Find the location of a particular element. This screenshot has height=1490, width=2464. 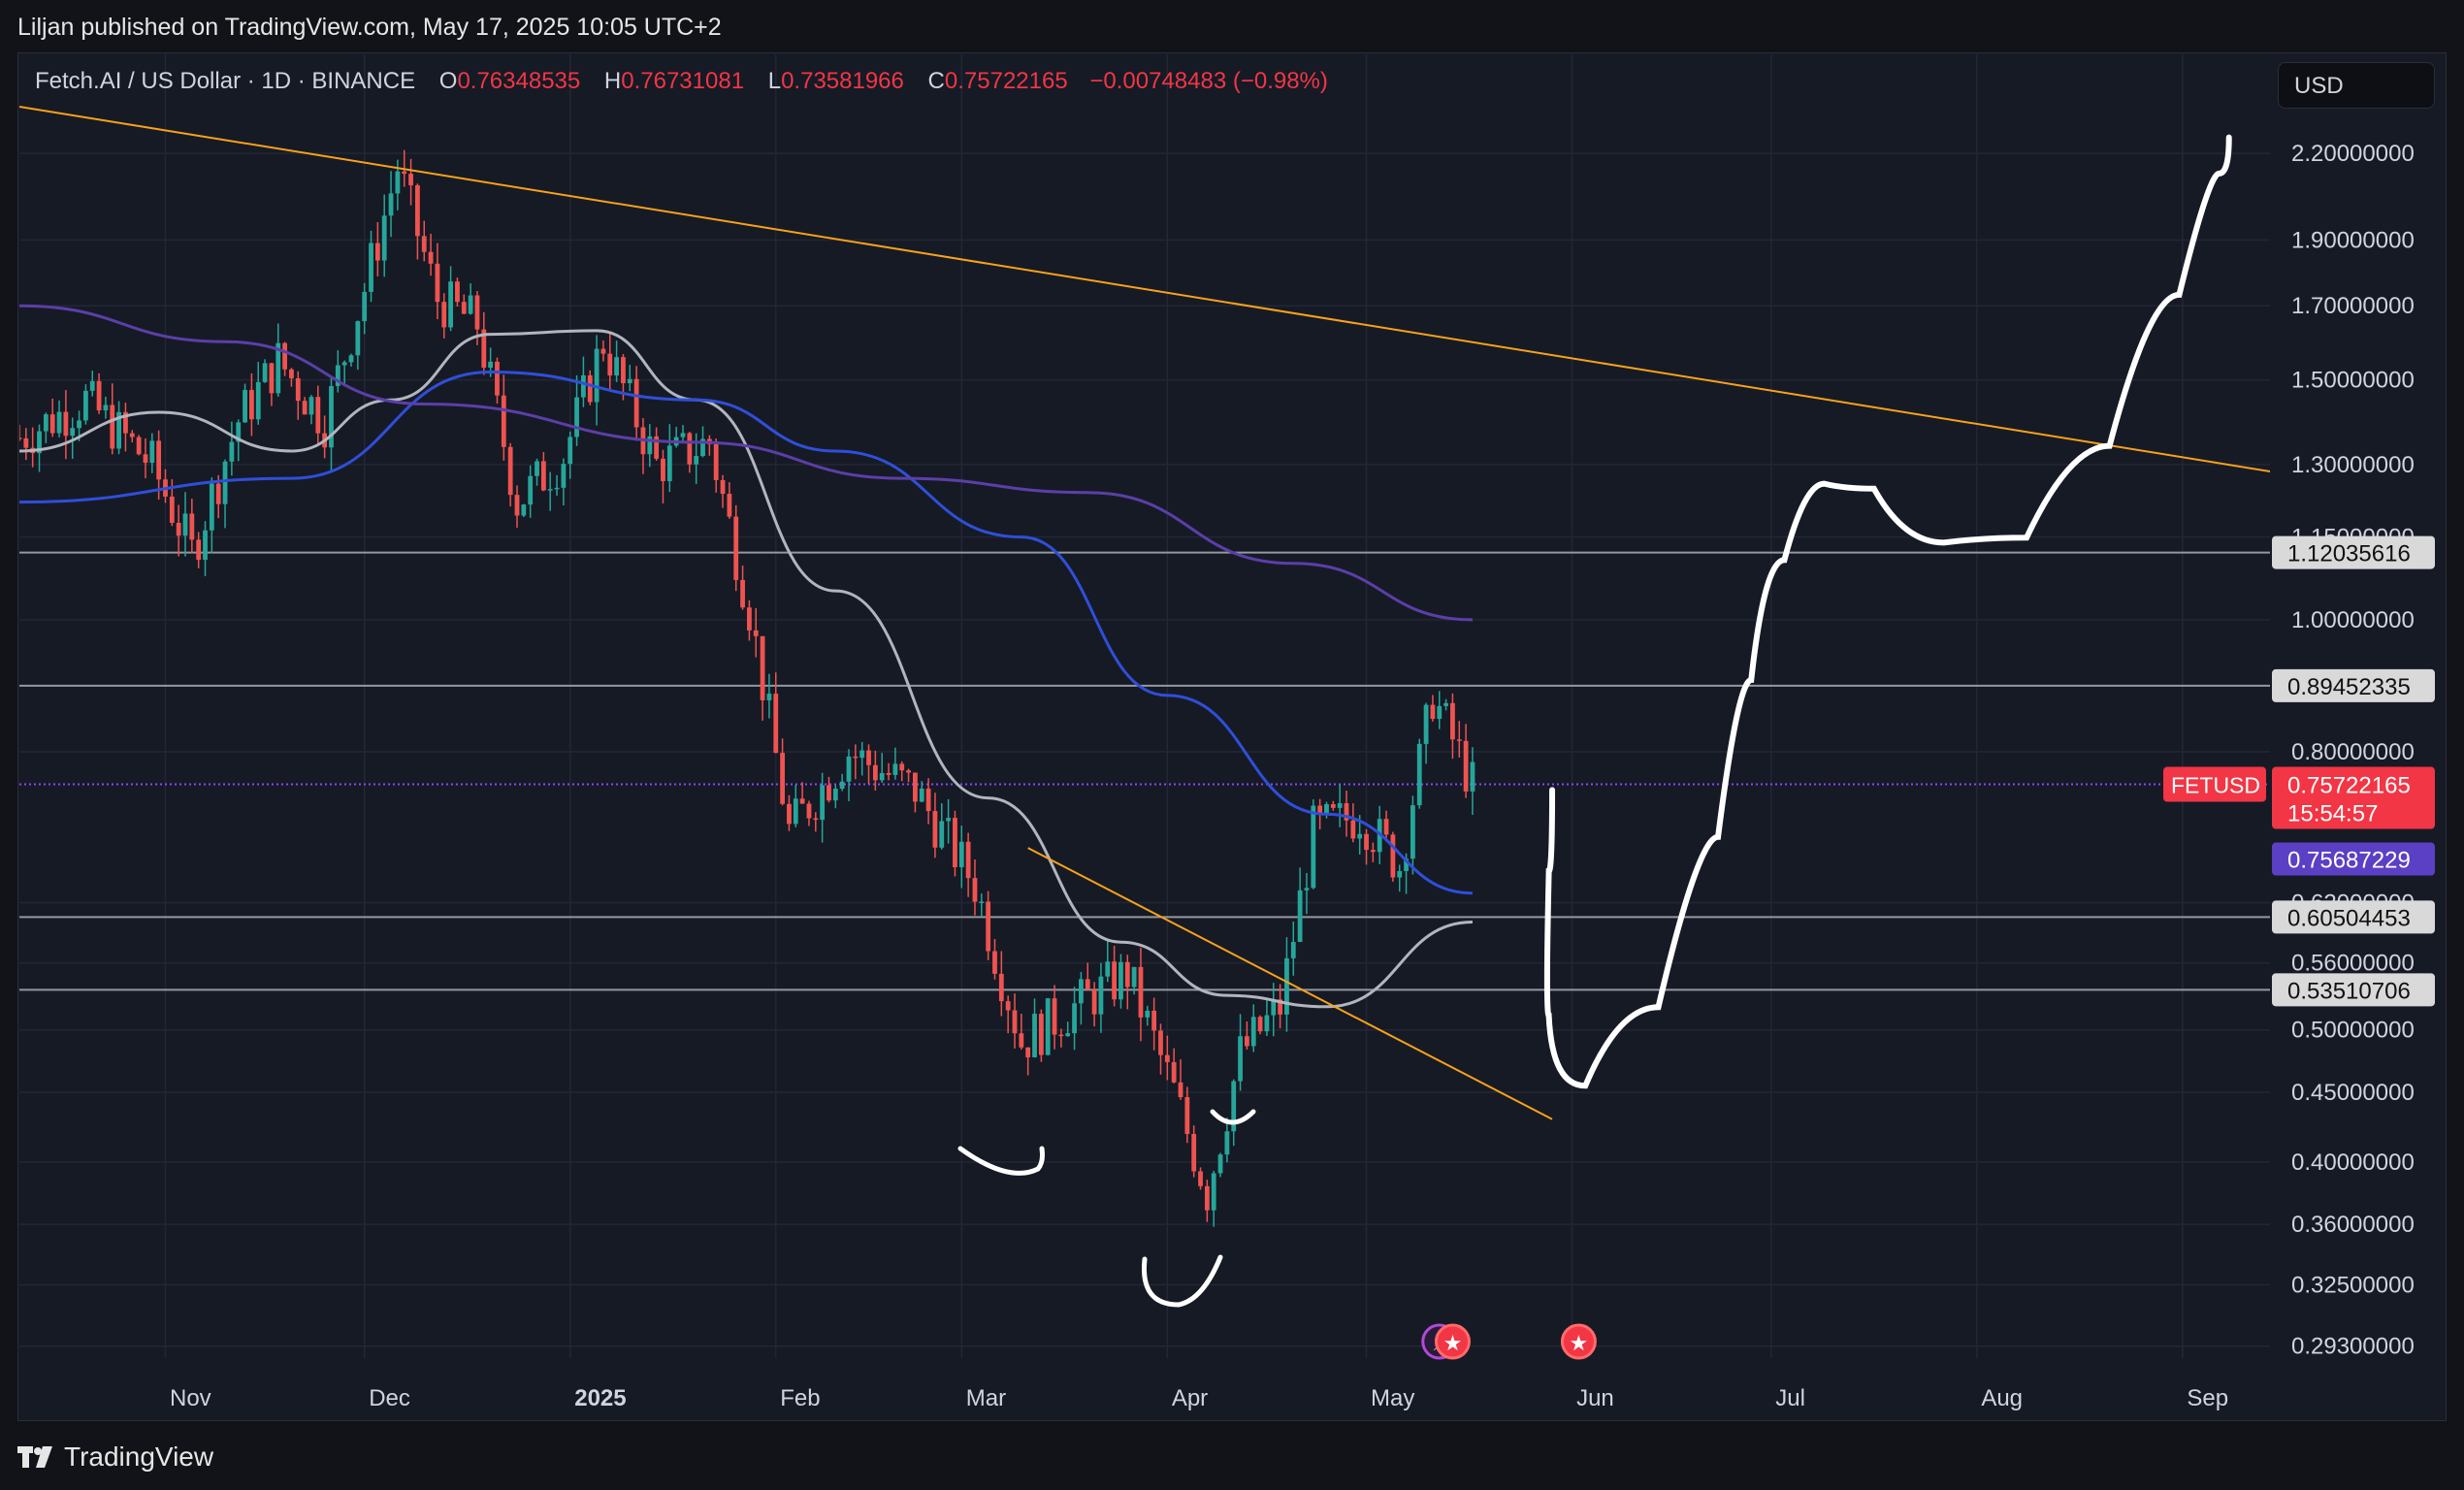

level-price-badge is located at coordinates (2353, 917).